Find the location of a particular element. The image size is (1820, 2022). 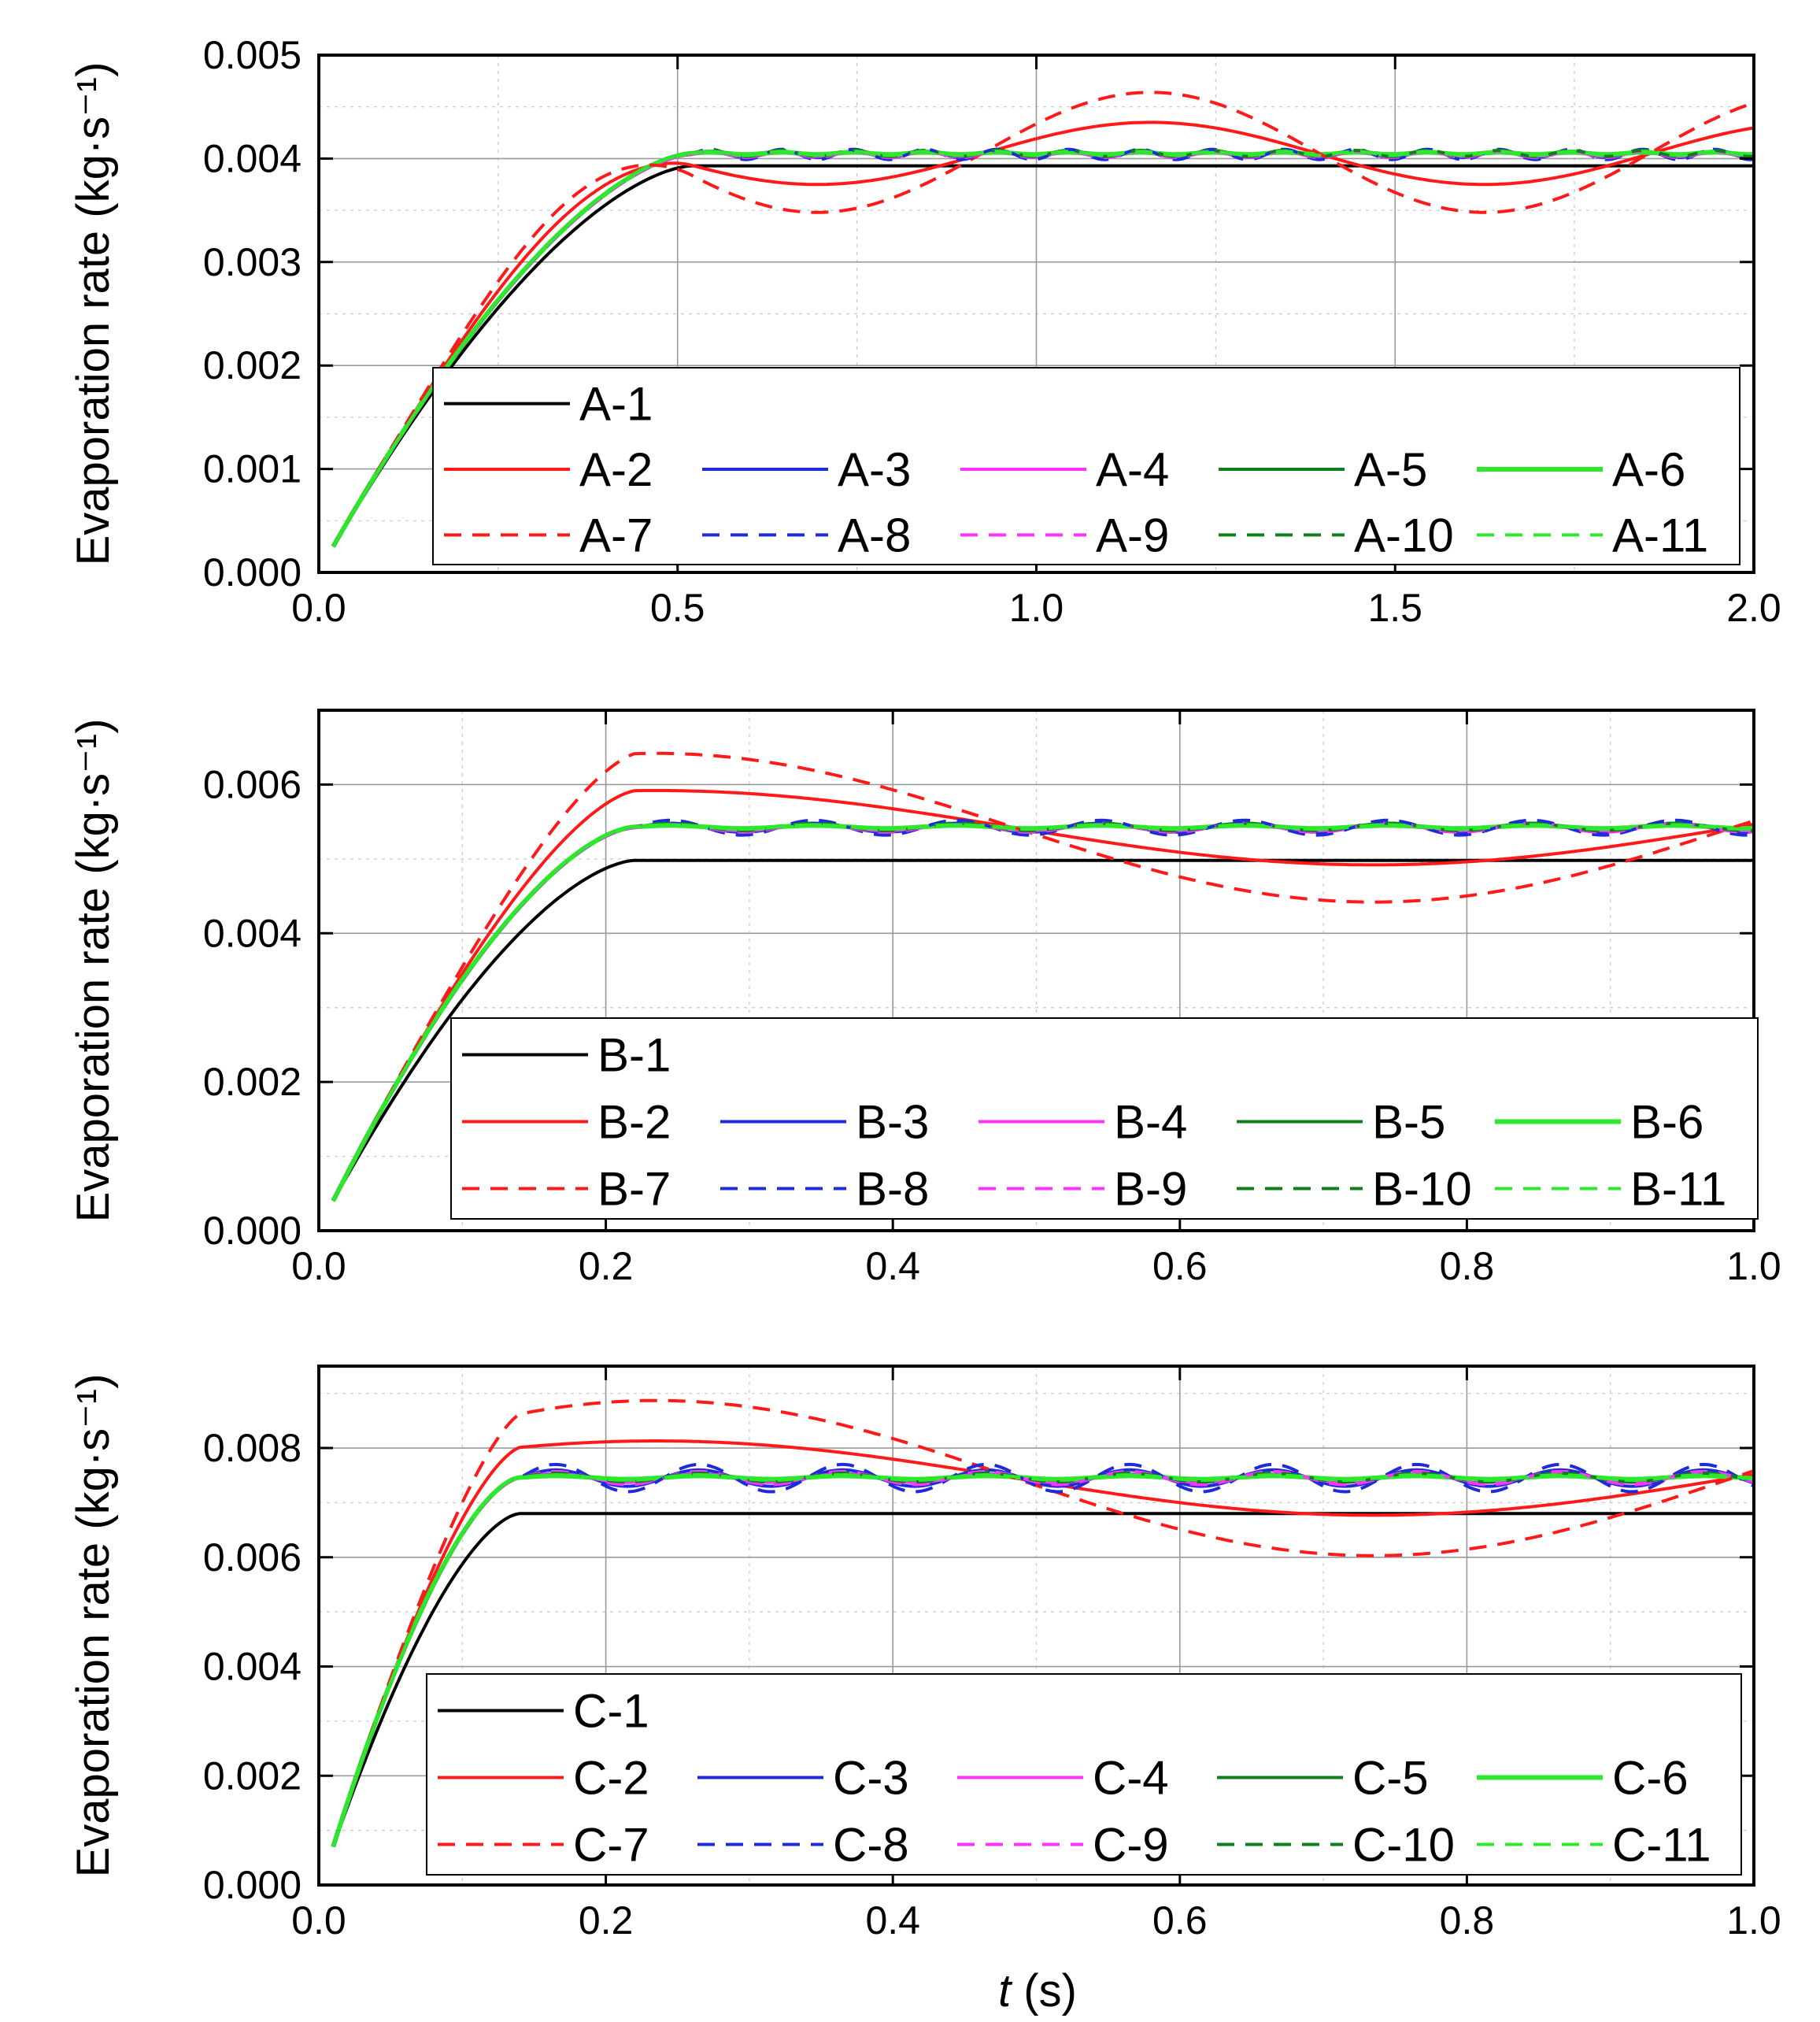

x-tick-label: 1.5 is located at coordinates (1394, 608).